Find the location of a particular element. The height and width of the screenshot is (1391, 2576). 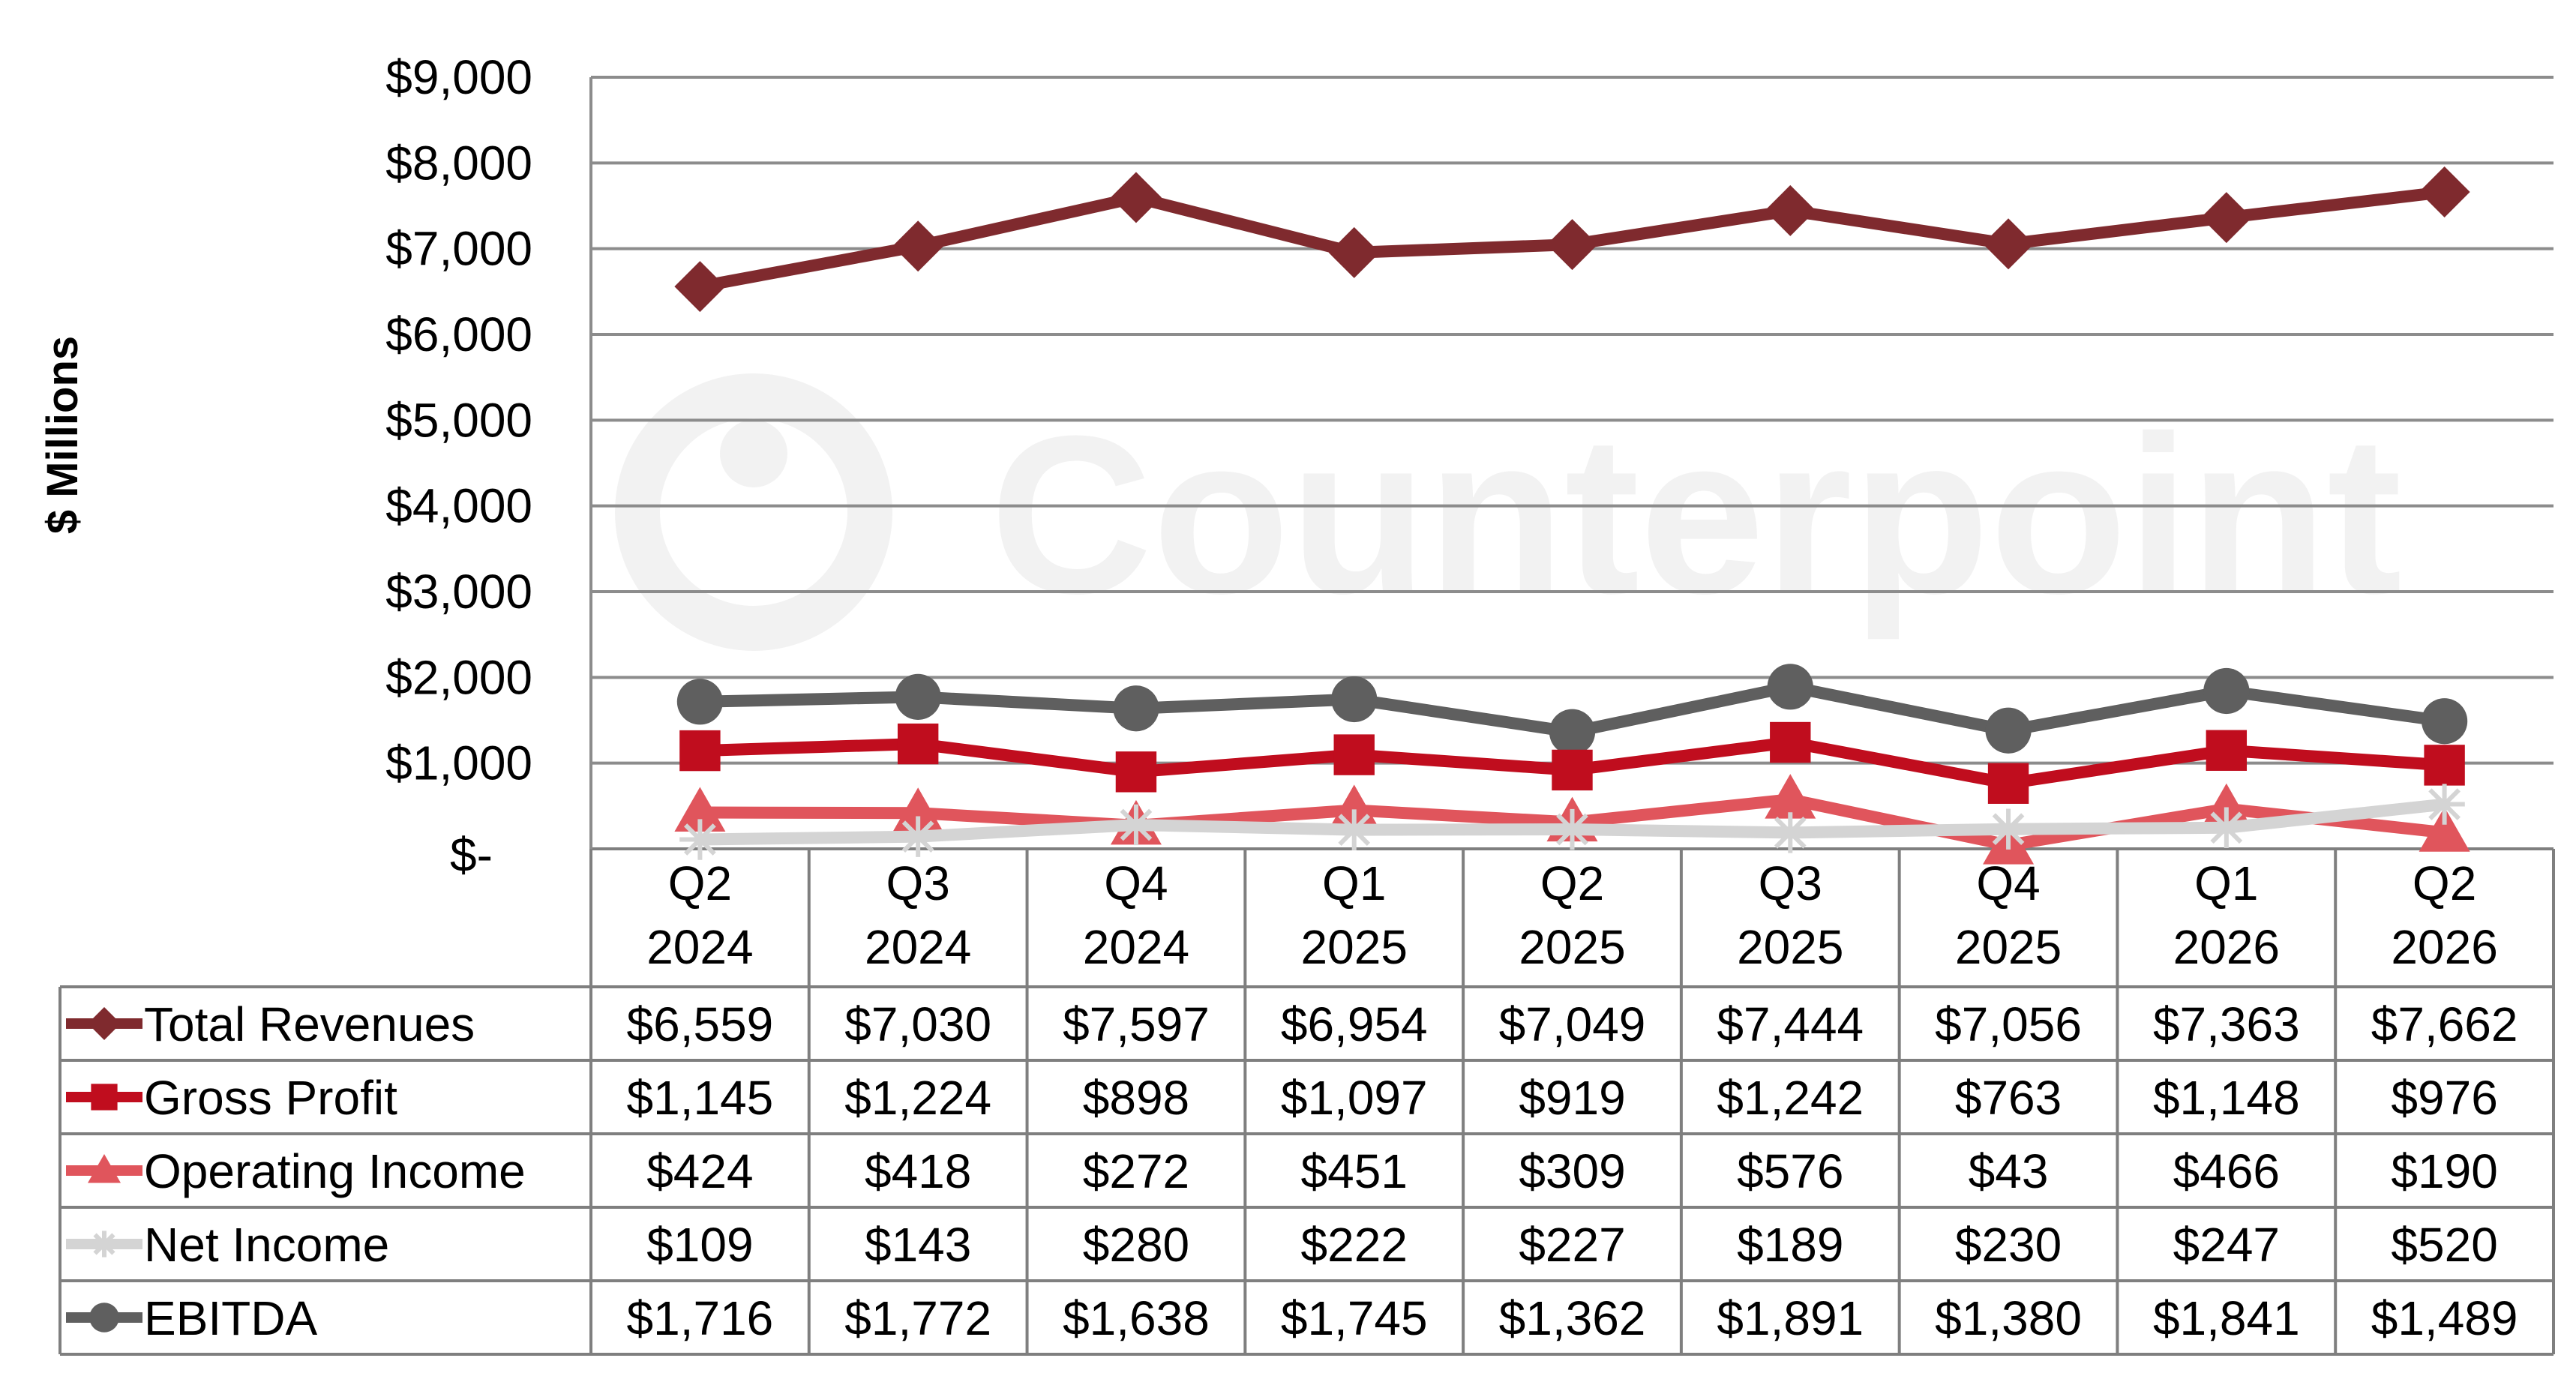

series-row-label: EBITDA is located at coordinates (231, 1318).